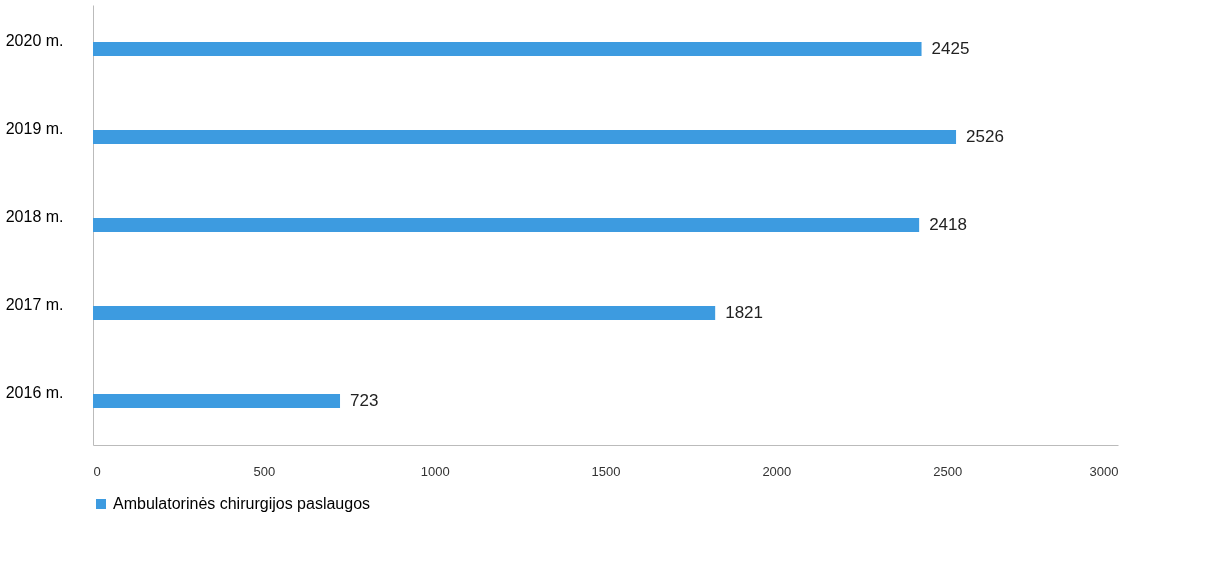 This screenshot has width=1216, height=569. I want to click on data-label: 2418, so click(948, 224).